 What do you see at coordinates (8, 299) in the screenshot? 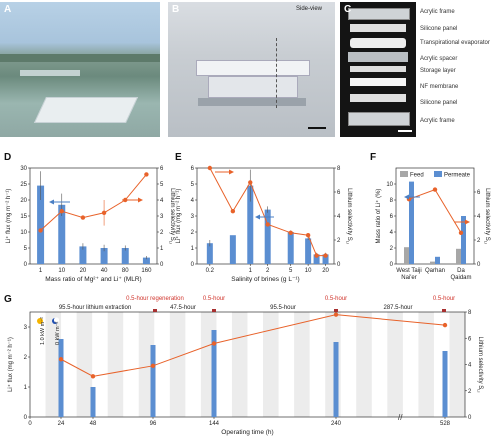
I see `panel-label-g: G` at bounding box center [8, 299].